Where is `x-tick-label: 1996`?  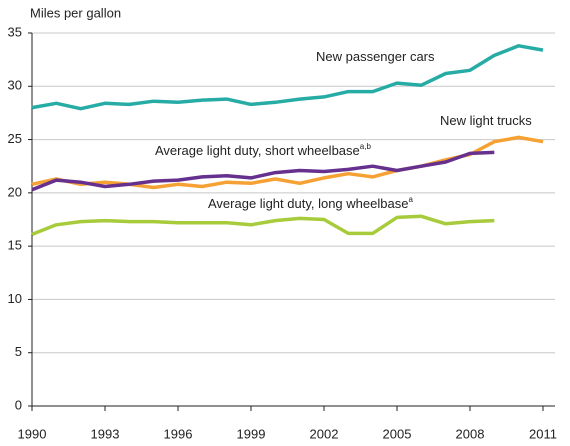 x-tick-label: 1996 is located at coordinates (178, 433).